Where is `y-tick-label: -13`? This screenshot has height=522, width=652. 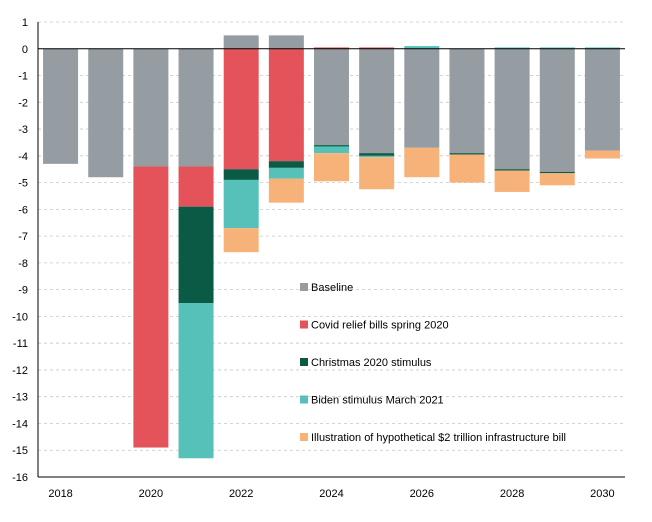
y-tick-label: -13 is located at coordinates (20, 398).